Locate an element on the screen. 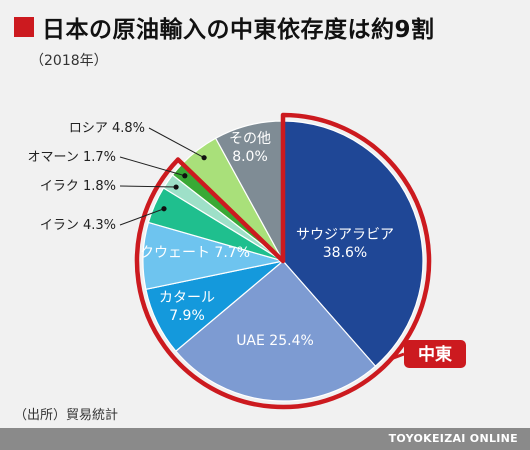 The width and height of the screenshot is (530, 450). slice-label: UAE 25.4% is located at coordinates (275, 341).